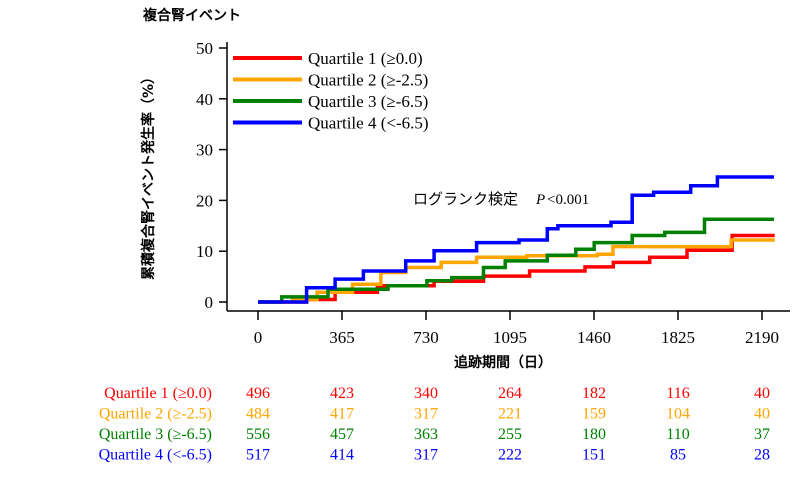 This screenshot has width=800, height=482. I want to click on y-tick-label: 0, so click(209, 302).